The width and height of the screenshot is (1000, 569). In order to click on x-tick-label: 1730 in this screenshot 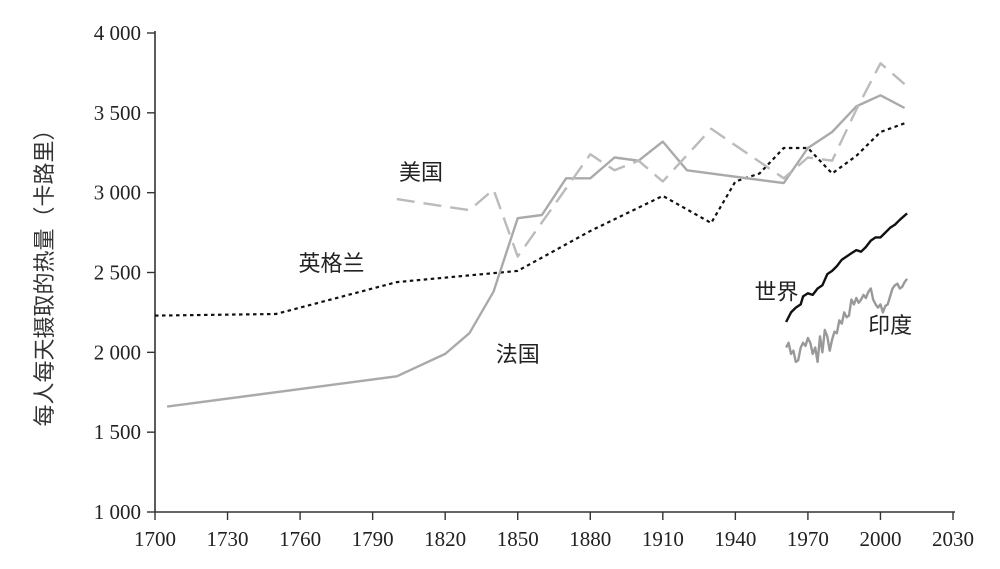, I will do `click(228, 539)`.